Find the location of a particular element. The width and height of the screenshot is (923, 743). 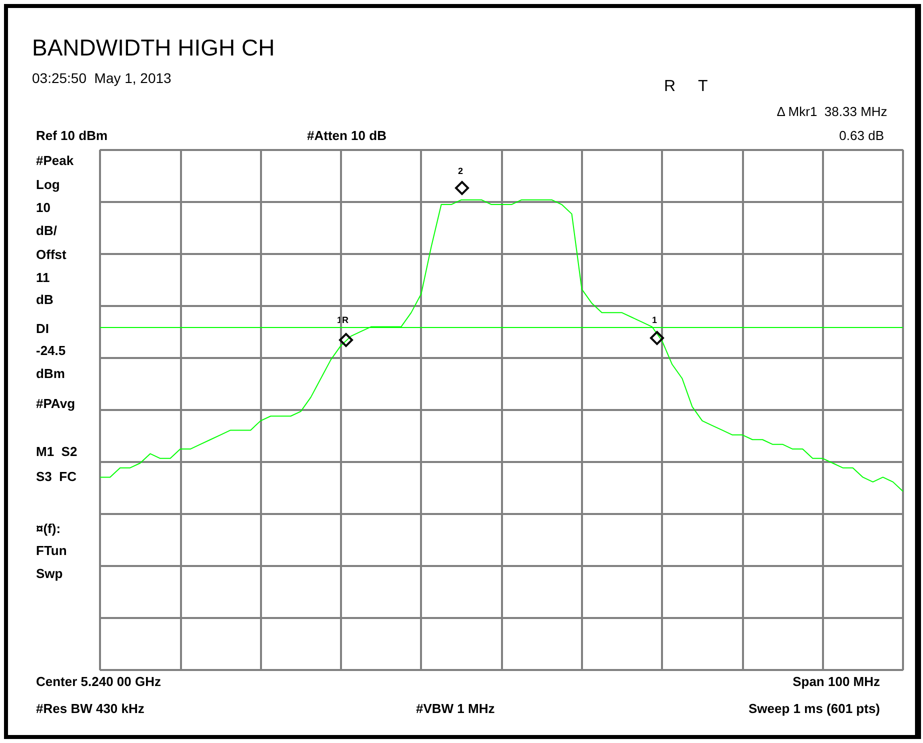

text: #Peak is located at coordinates (55, 160).